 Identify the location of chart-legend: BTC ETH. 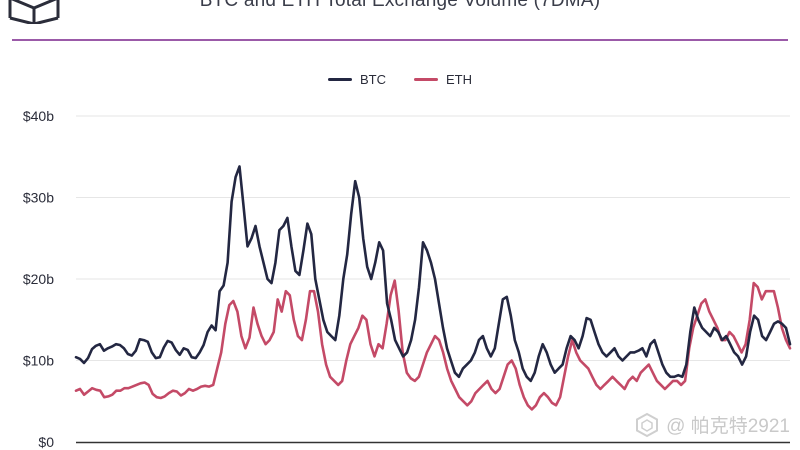
(400, 79).